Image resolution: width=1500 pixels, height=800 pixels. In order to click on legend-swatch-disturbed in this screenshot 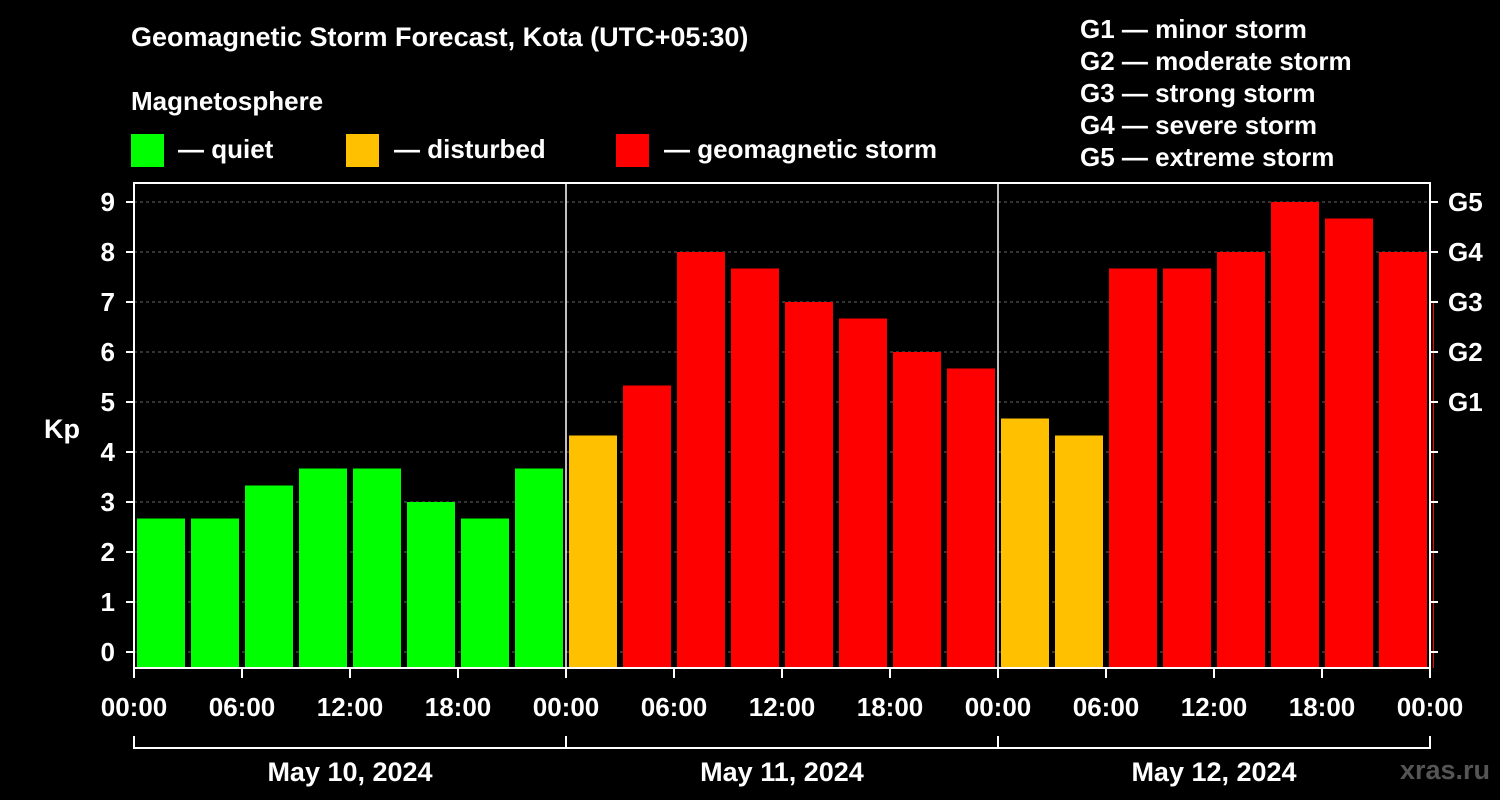, I will do `click(362, 150)`.